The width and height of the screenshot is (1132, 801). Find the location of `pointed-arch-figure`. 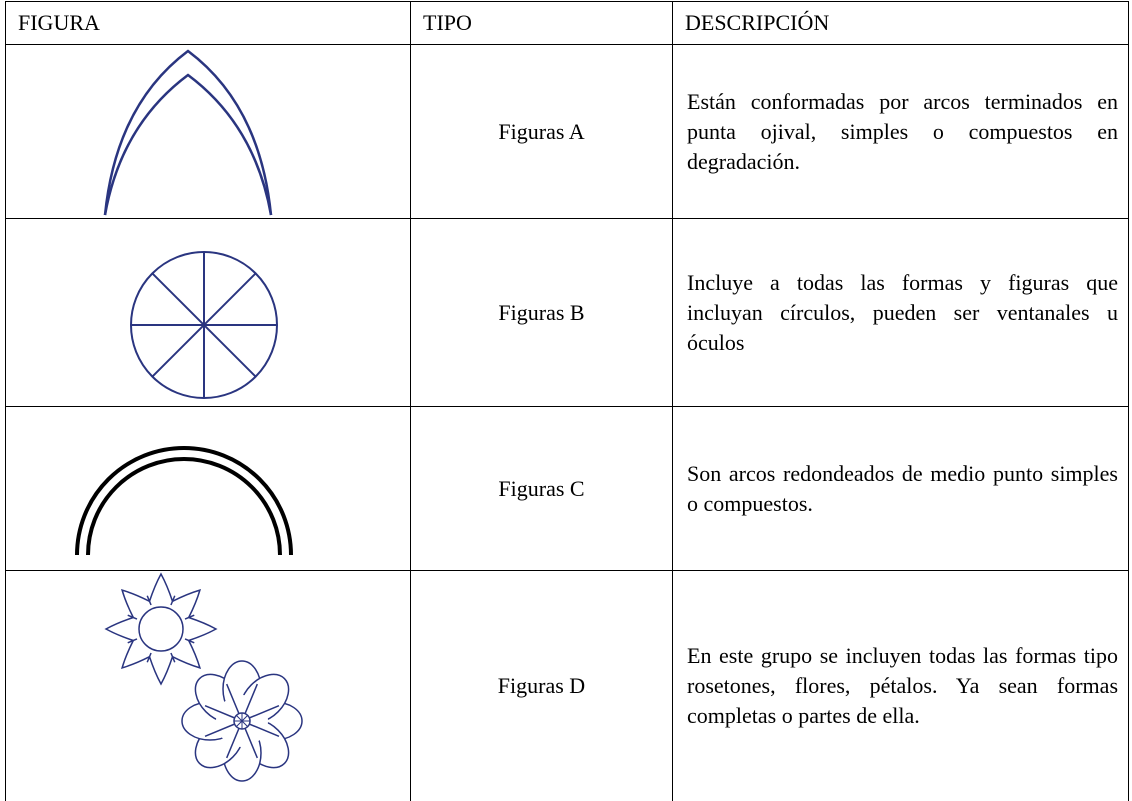

pointed-arch-figure is located at coordinates (208, 131).